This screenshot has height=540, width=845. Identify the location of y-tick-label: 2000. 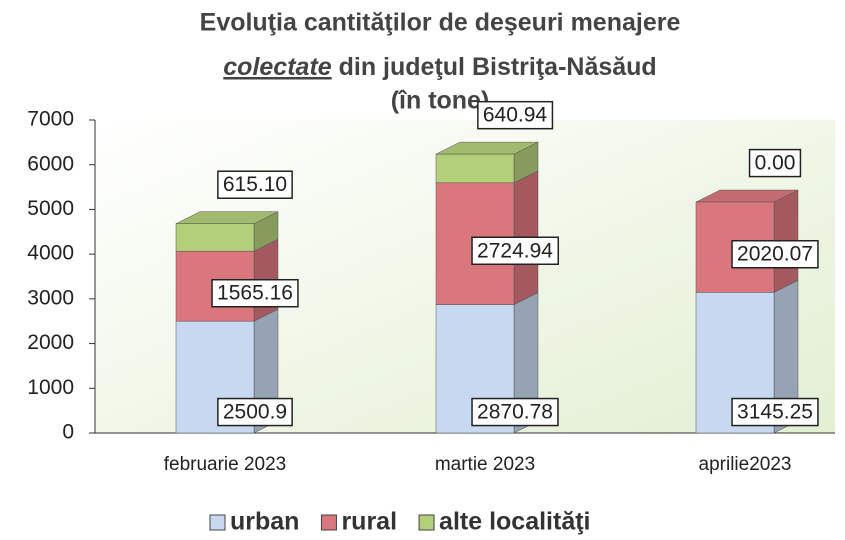
(50, 342).